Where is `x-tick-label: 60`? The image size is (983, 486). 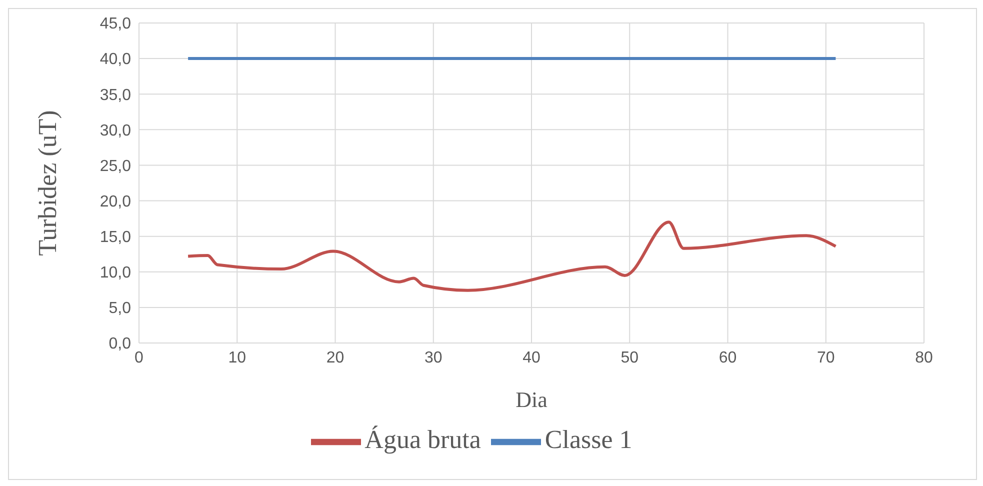 x-tick-label: 60 is located at coordinates (727, 357).